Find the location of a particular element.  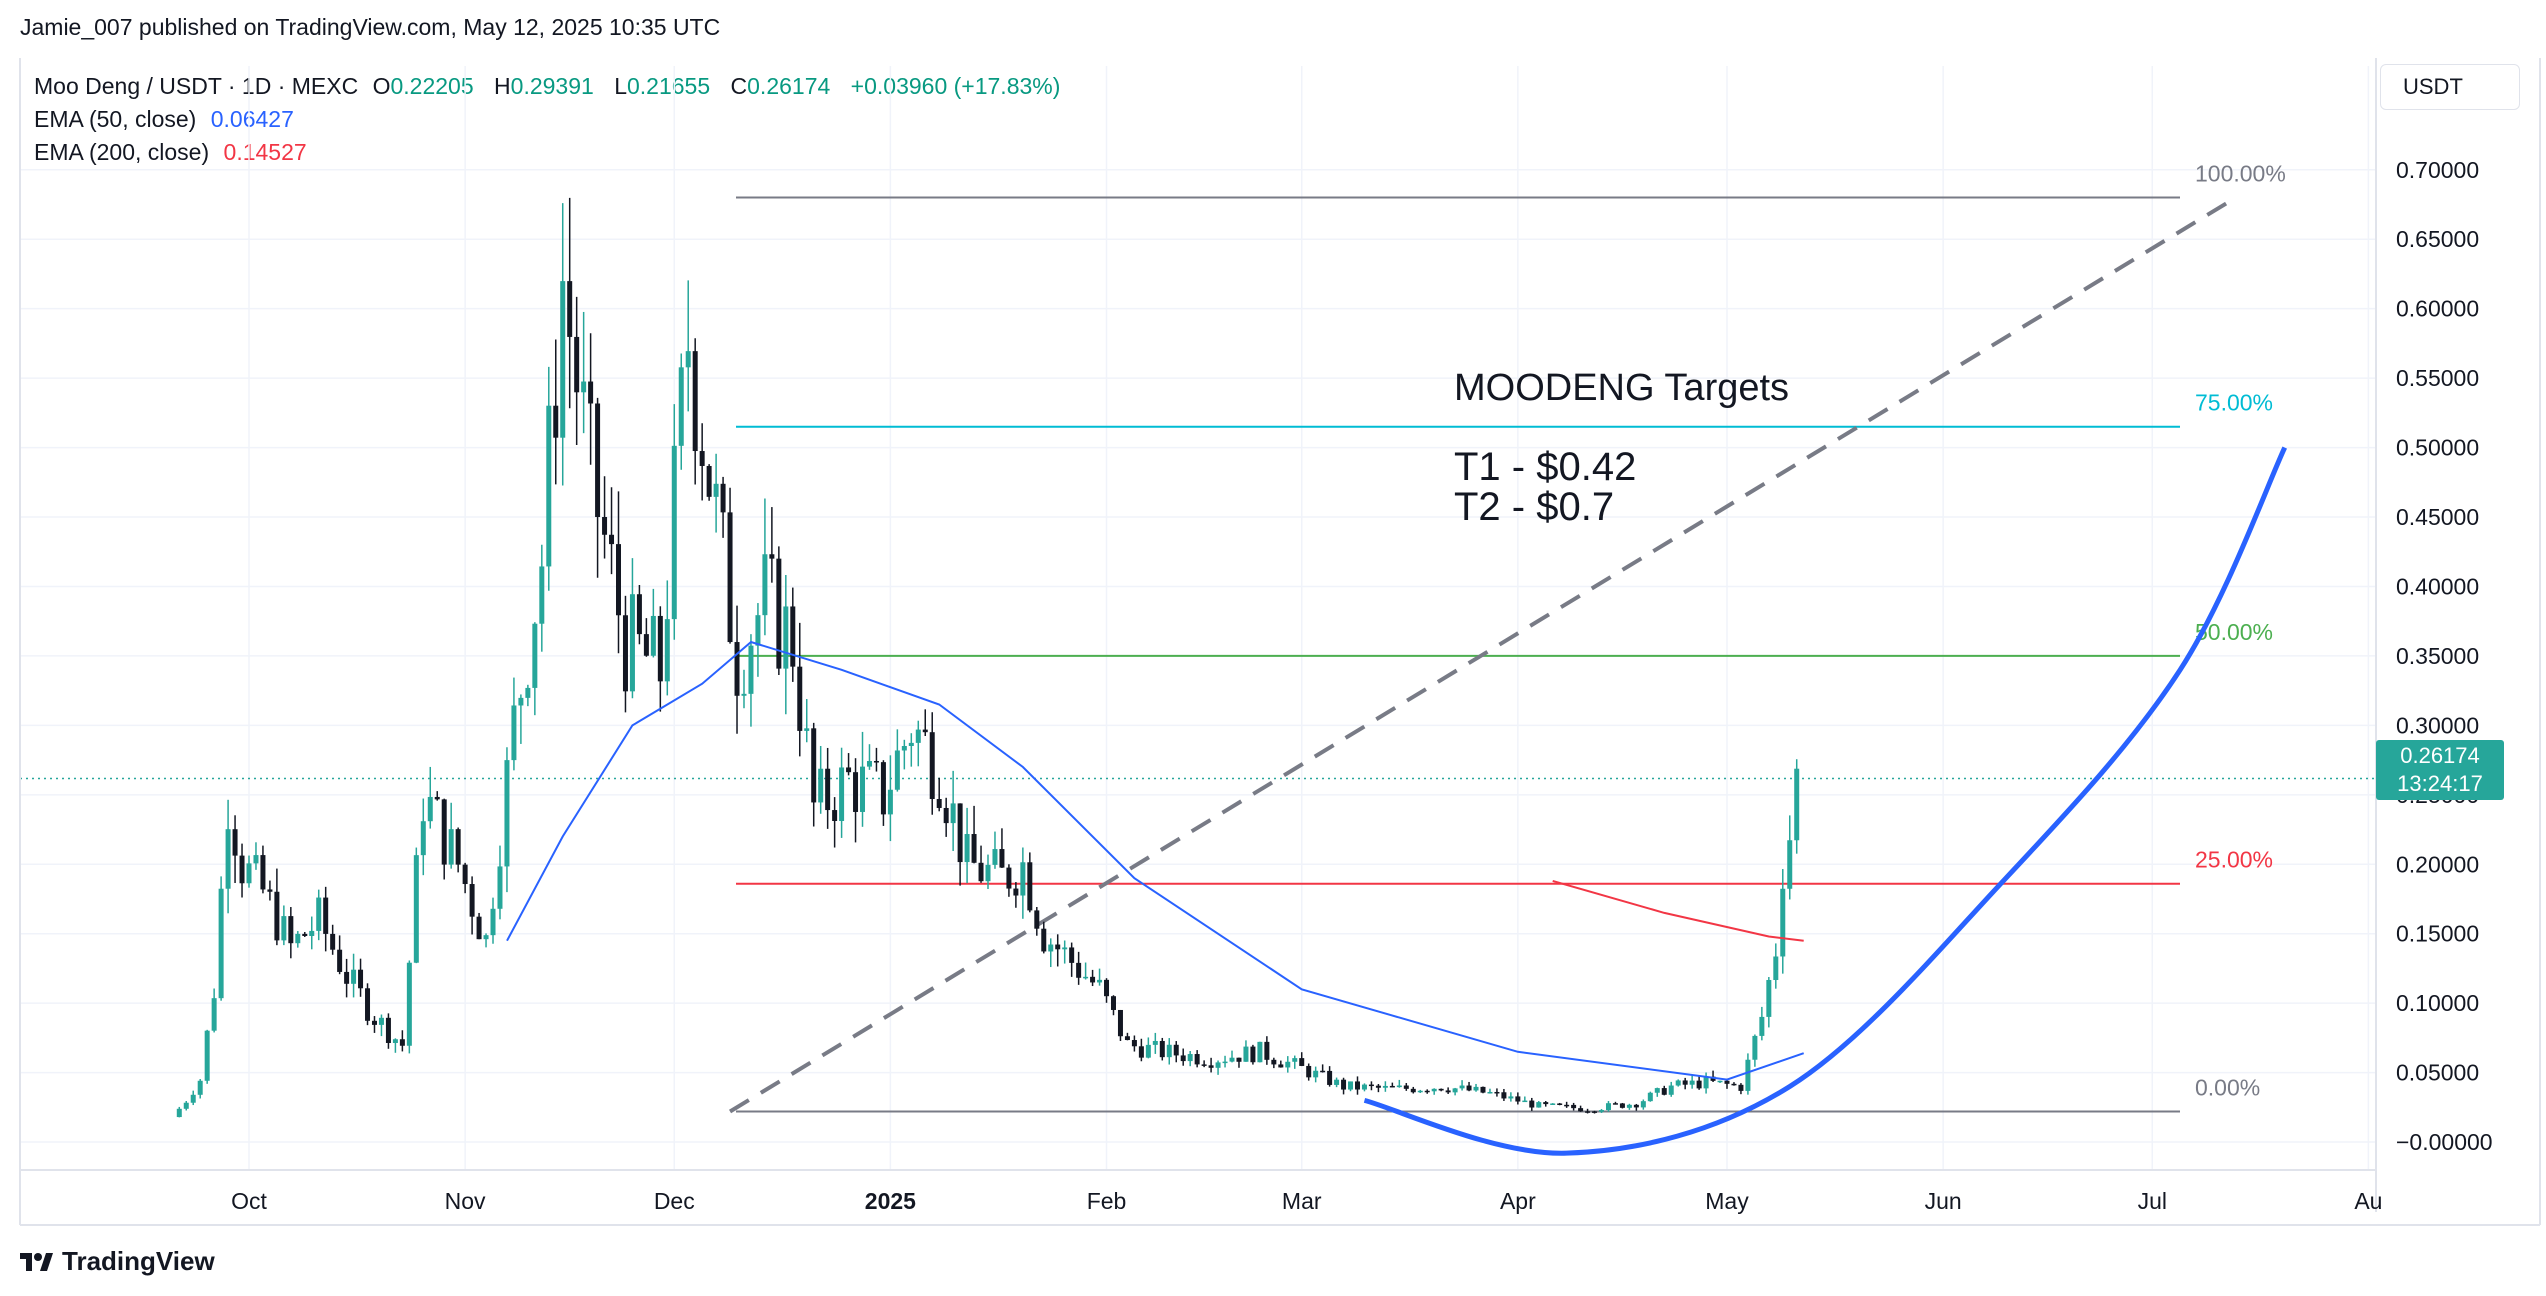

tradingview-logo: TradingView is located at coordinates (116, 1261).